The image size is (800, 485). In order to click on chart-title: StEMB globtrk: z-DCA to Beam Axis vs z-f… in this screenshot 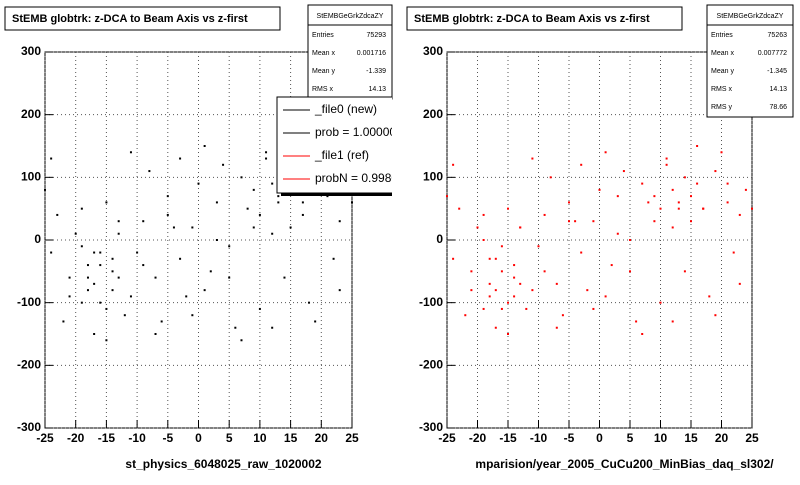, I will do `click(532, 19)`.